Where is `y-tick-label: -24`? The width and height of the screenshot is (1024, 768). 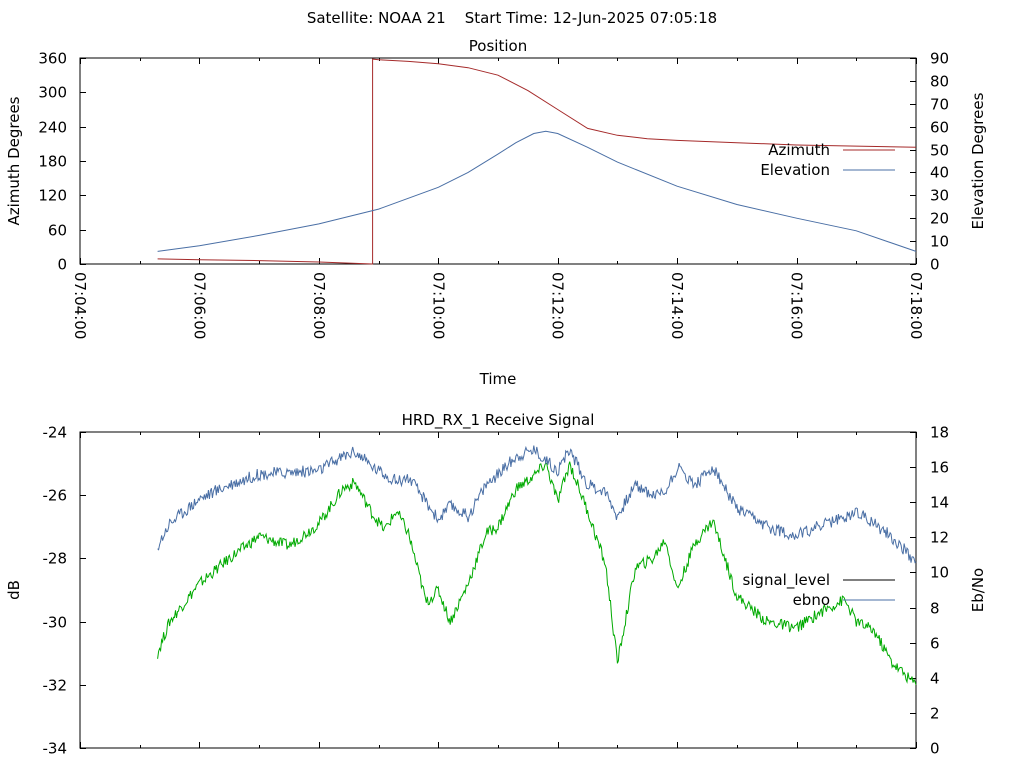 y-tick-label: -24 is located at coordinates (55, 433).